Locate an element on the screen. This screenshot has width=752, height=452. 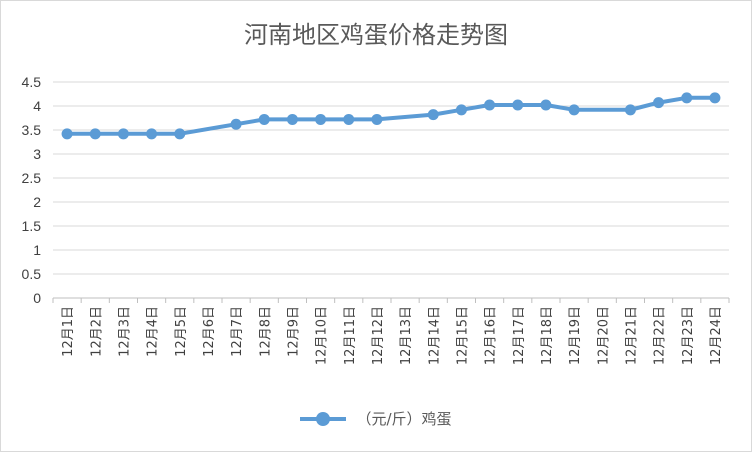
x-tick-label: 12月12日 is located at coordinates (378, 335).